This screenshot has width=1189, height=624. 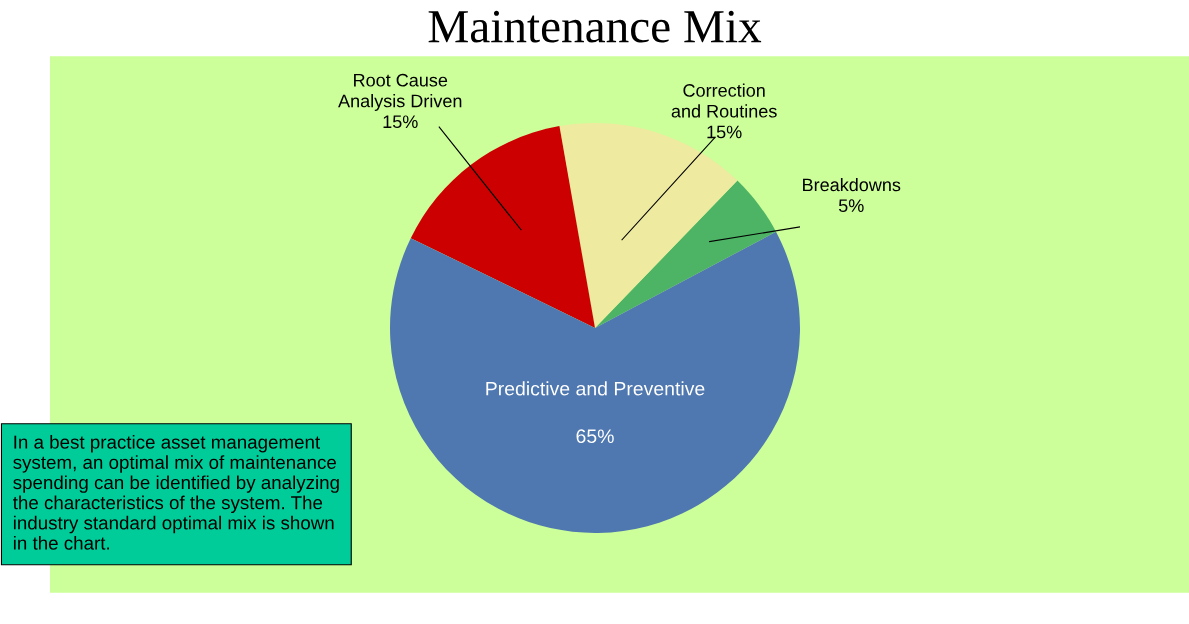 I want to click on data-label: 65%, so click(x=595, y=436).